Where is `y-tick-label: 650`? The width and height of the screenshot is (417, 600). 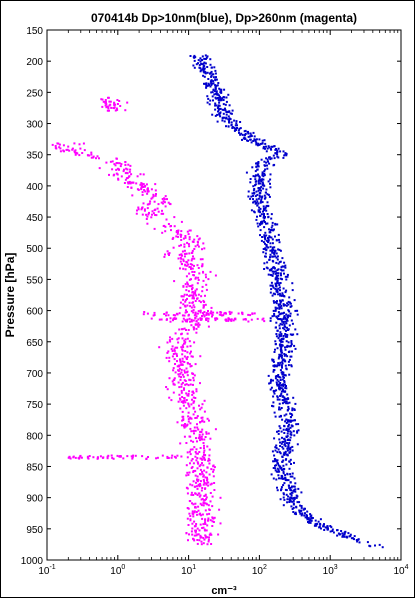 y-tick-label: 650 is located at coordinates (34, 343).